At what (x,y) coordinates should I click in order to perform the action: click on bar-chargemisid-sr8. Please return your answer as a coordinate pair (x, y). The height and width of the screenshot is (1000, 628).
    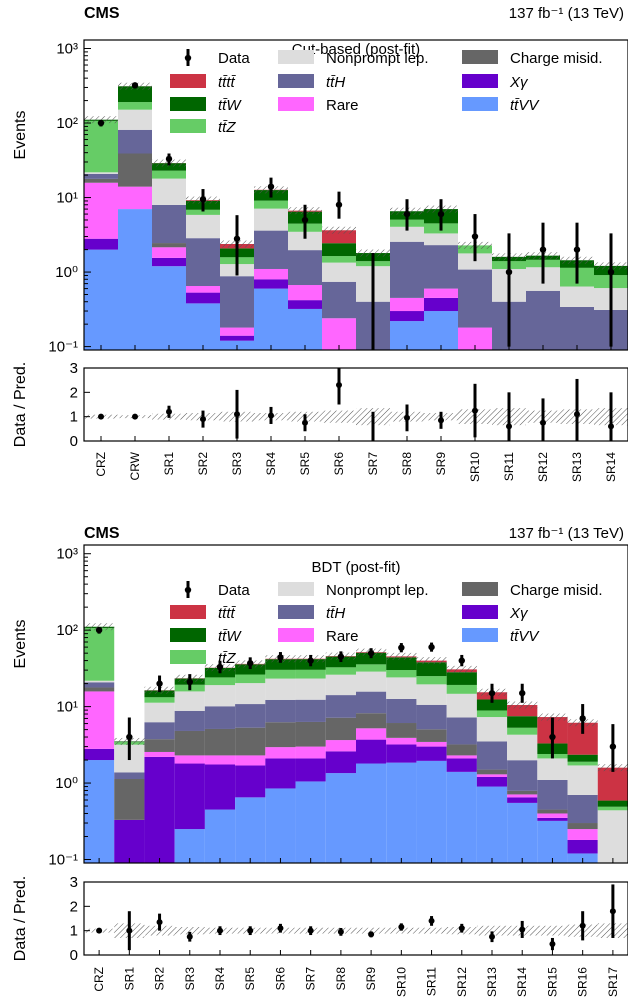
    Looking at the image, I should click on (340, 729).